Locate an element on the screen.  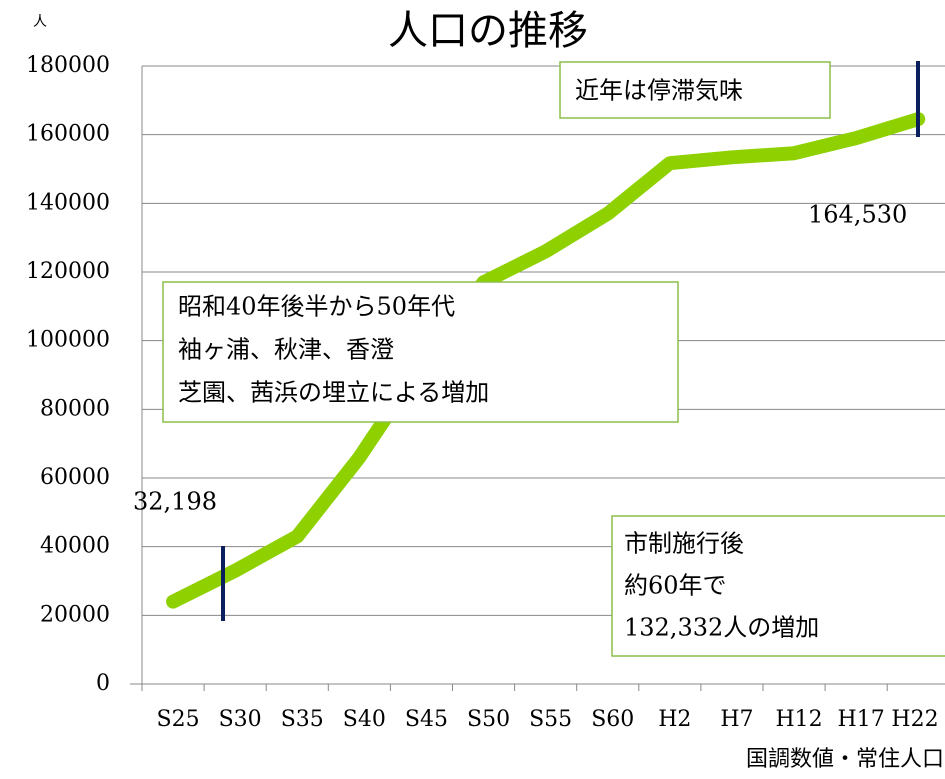
x-tick-label: H12 is located at coordinates (798, 719).